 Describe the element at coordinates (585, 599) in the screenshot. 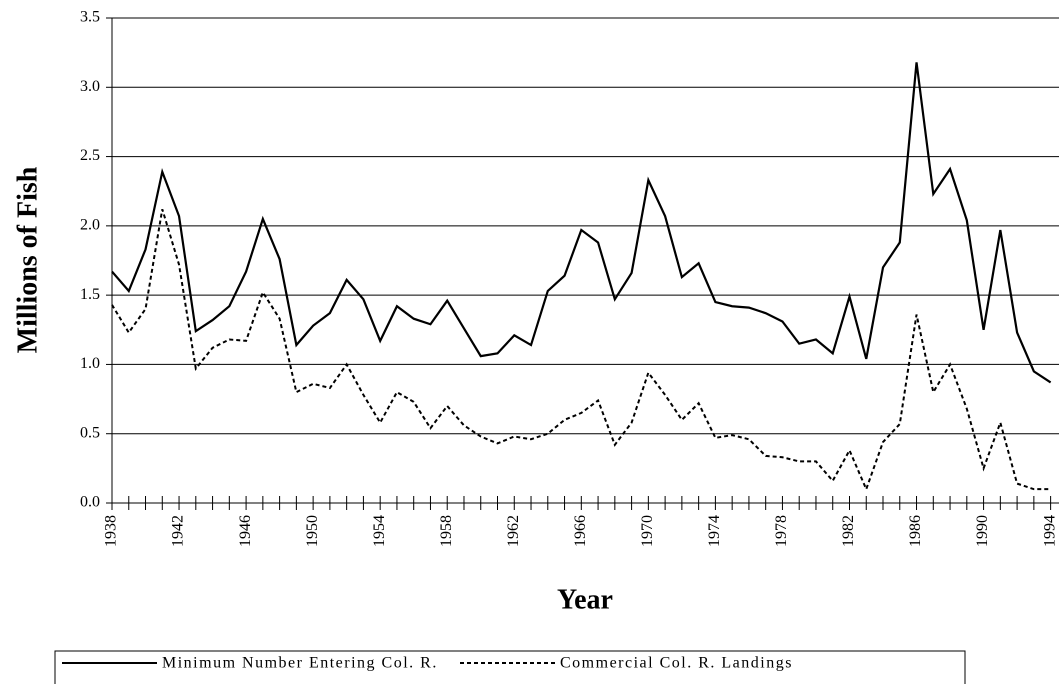

I see `x-axis-label: Year` at that location.